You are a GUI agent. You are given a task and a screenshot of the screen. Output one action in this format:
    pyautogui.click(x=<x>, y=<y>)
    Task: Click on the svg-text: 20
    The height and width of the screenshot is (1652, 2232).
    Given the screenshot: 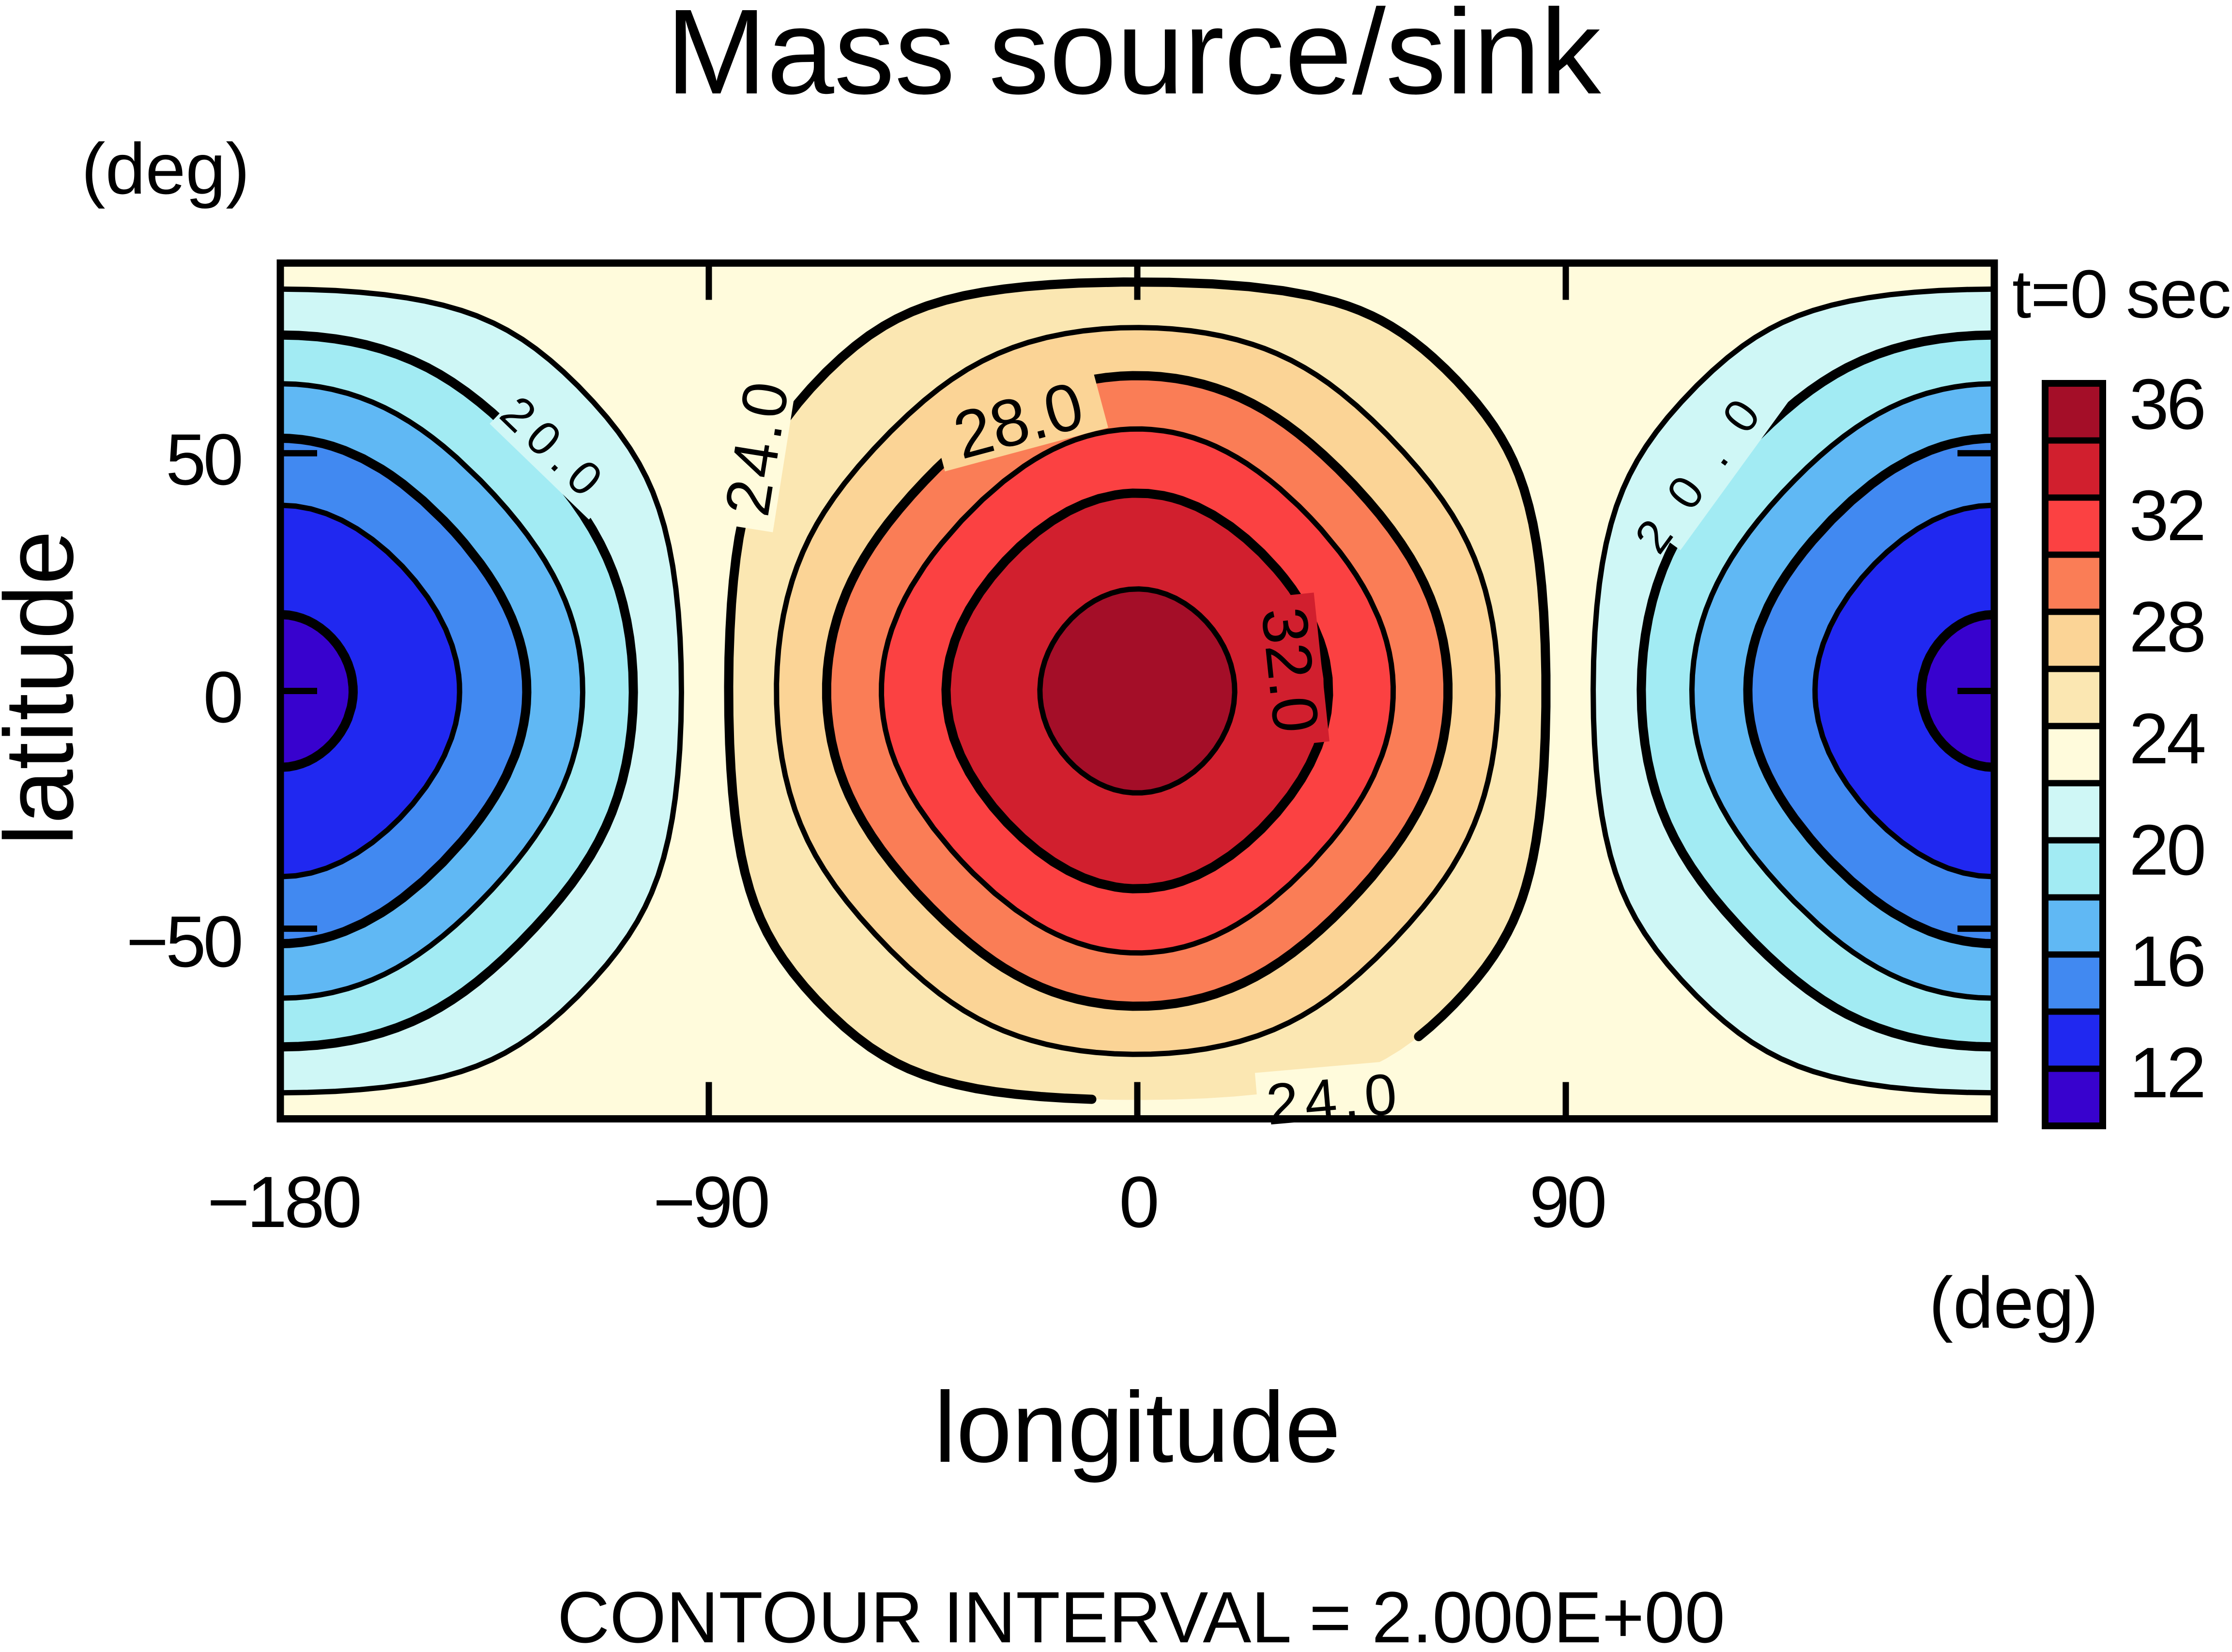 What is the action you would take?
    pyautogui.click(x=2166, y=850)
    